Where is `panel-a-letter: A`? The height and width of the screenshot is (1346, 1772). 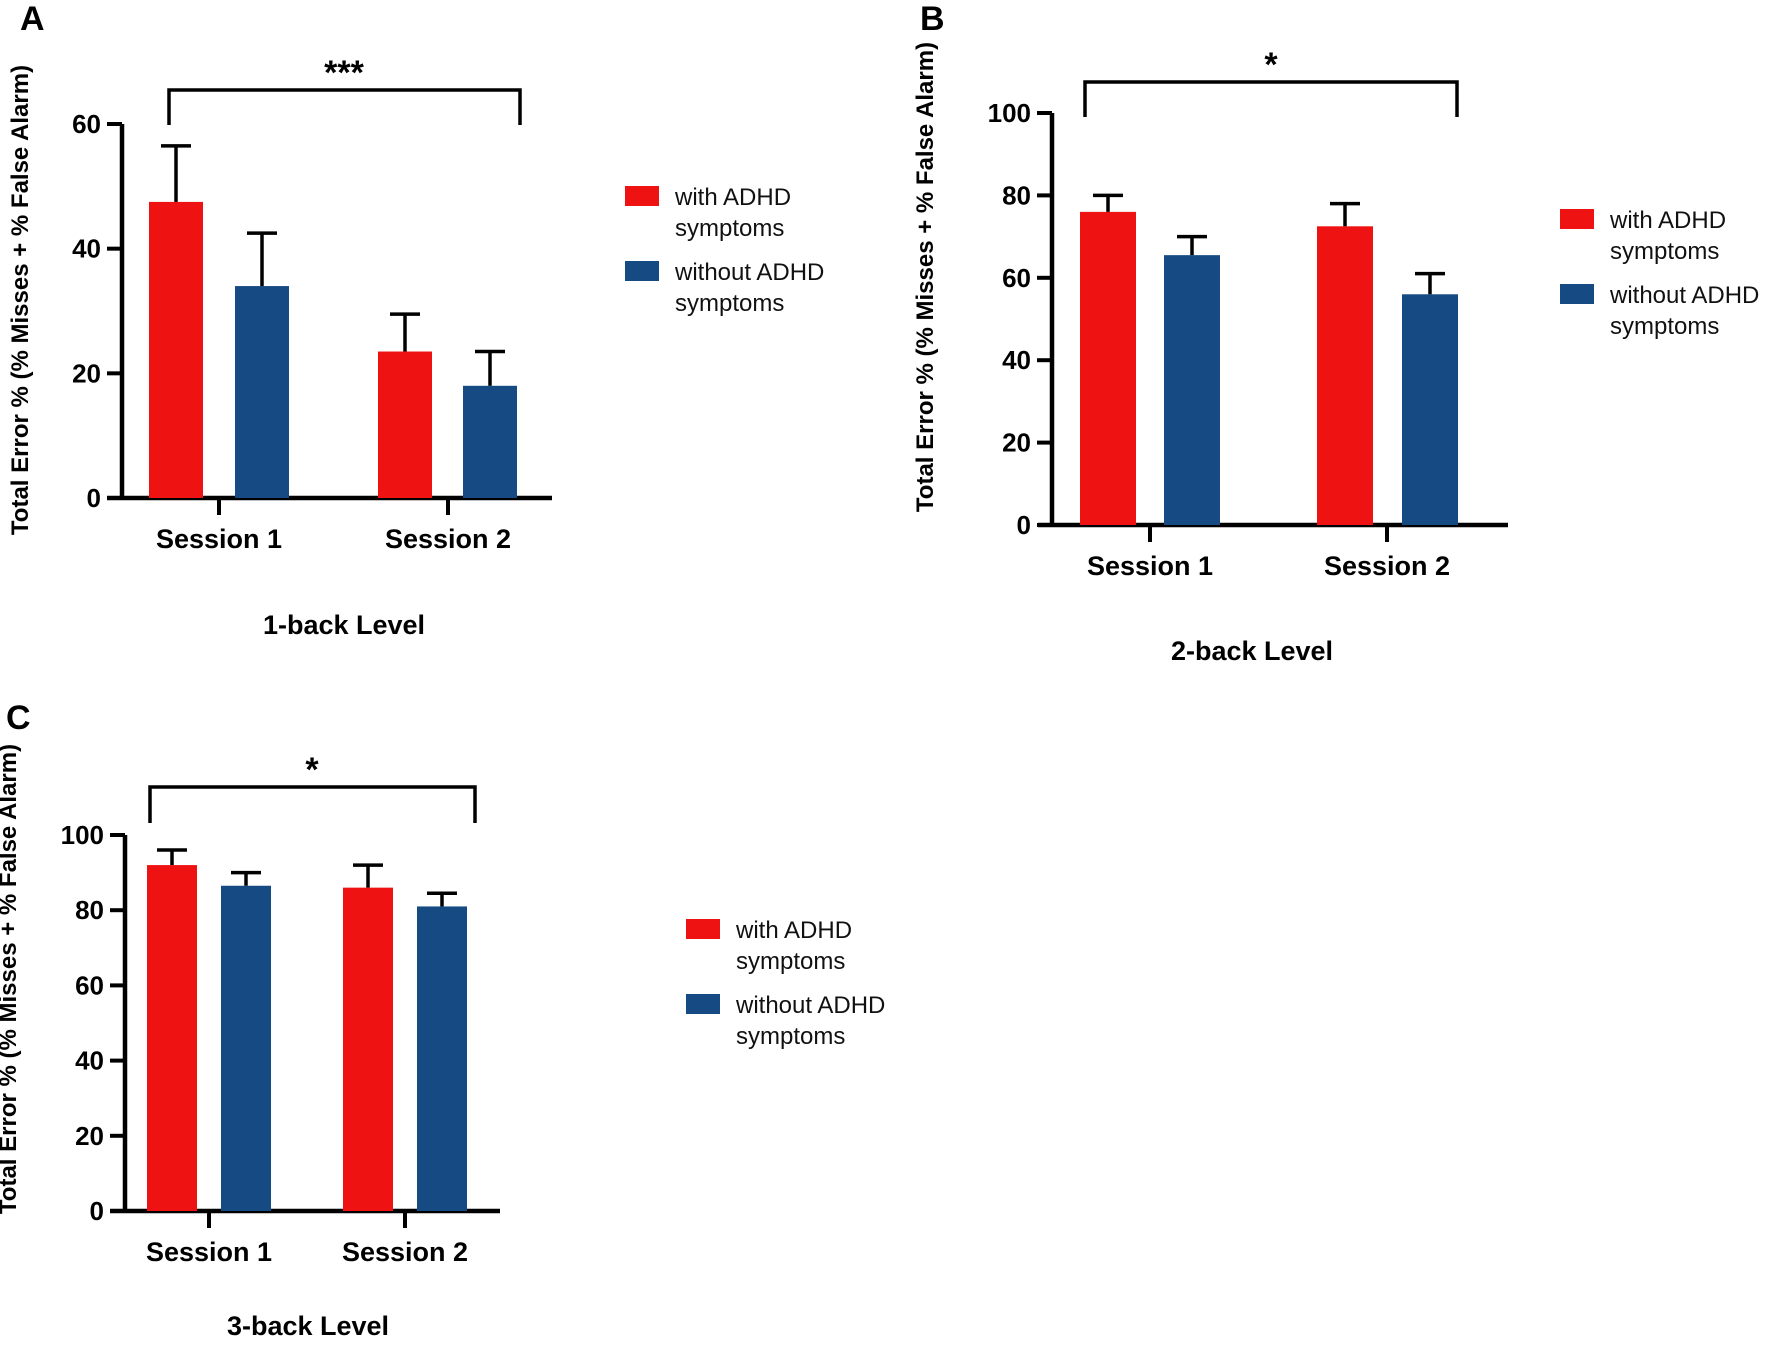 panel-a-letter: A is located at coordinates (33, 19).